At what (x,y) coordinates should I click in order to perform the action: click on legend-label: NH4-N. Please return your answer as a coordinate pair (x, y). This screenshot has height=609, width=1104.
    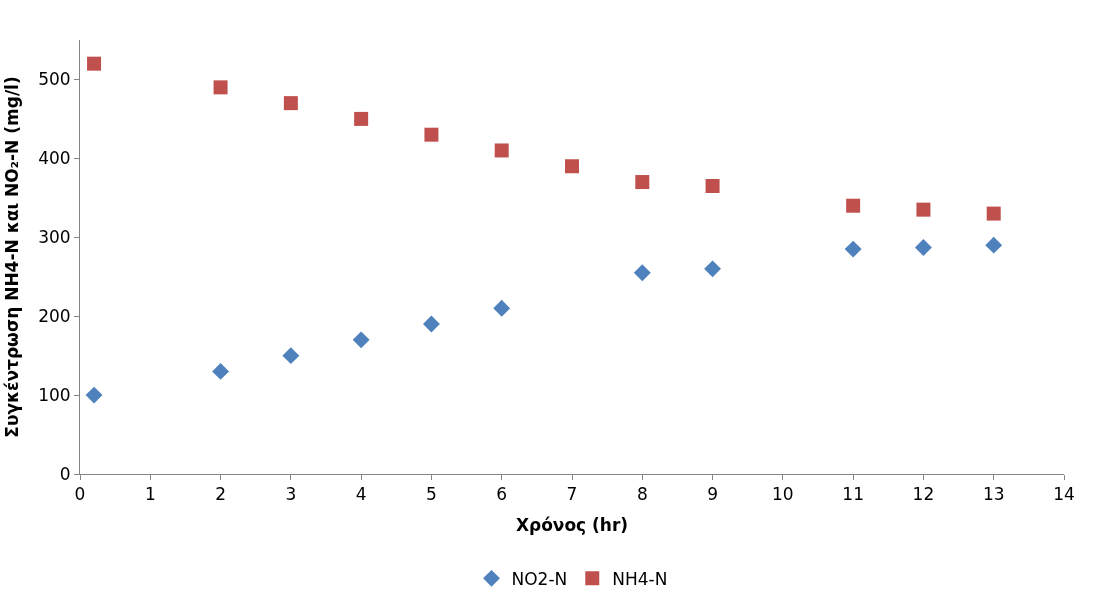
    Looking at the image, I should click on (640, 578).